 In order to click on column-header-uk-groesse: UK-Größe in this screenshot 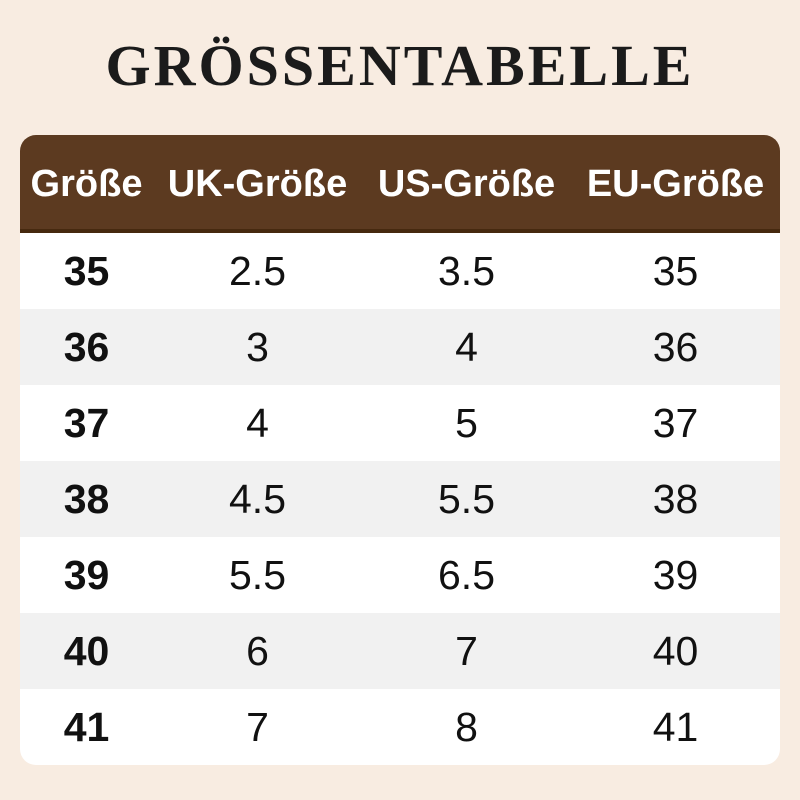, I will do `click(257, 183)`.